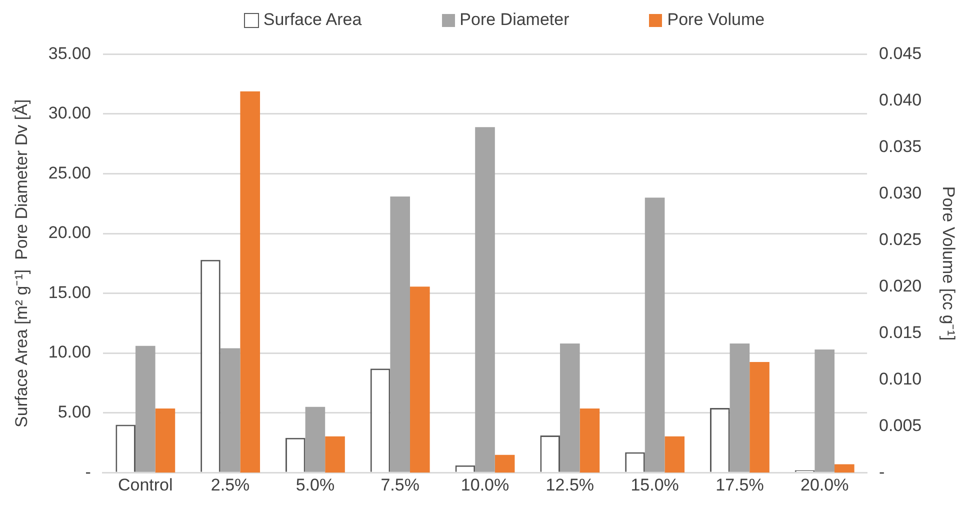 This screenshot has height=511, width=970. I want to click on y2-tick-label: -, so click(882, 472).